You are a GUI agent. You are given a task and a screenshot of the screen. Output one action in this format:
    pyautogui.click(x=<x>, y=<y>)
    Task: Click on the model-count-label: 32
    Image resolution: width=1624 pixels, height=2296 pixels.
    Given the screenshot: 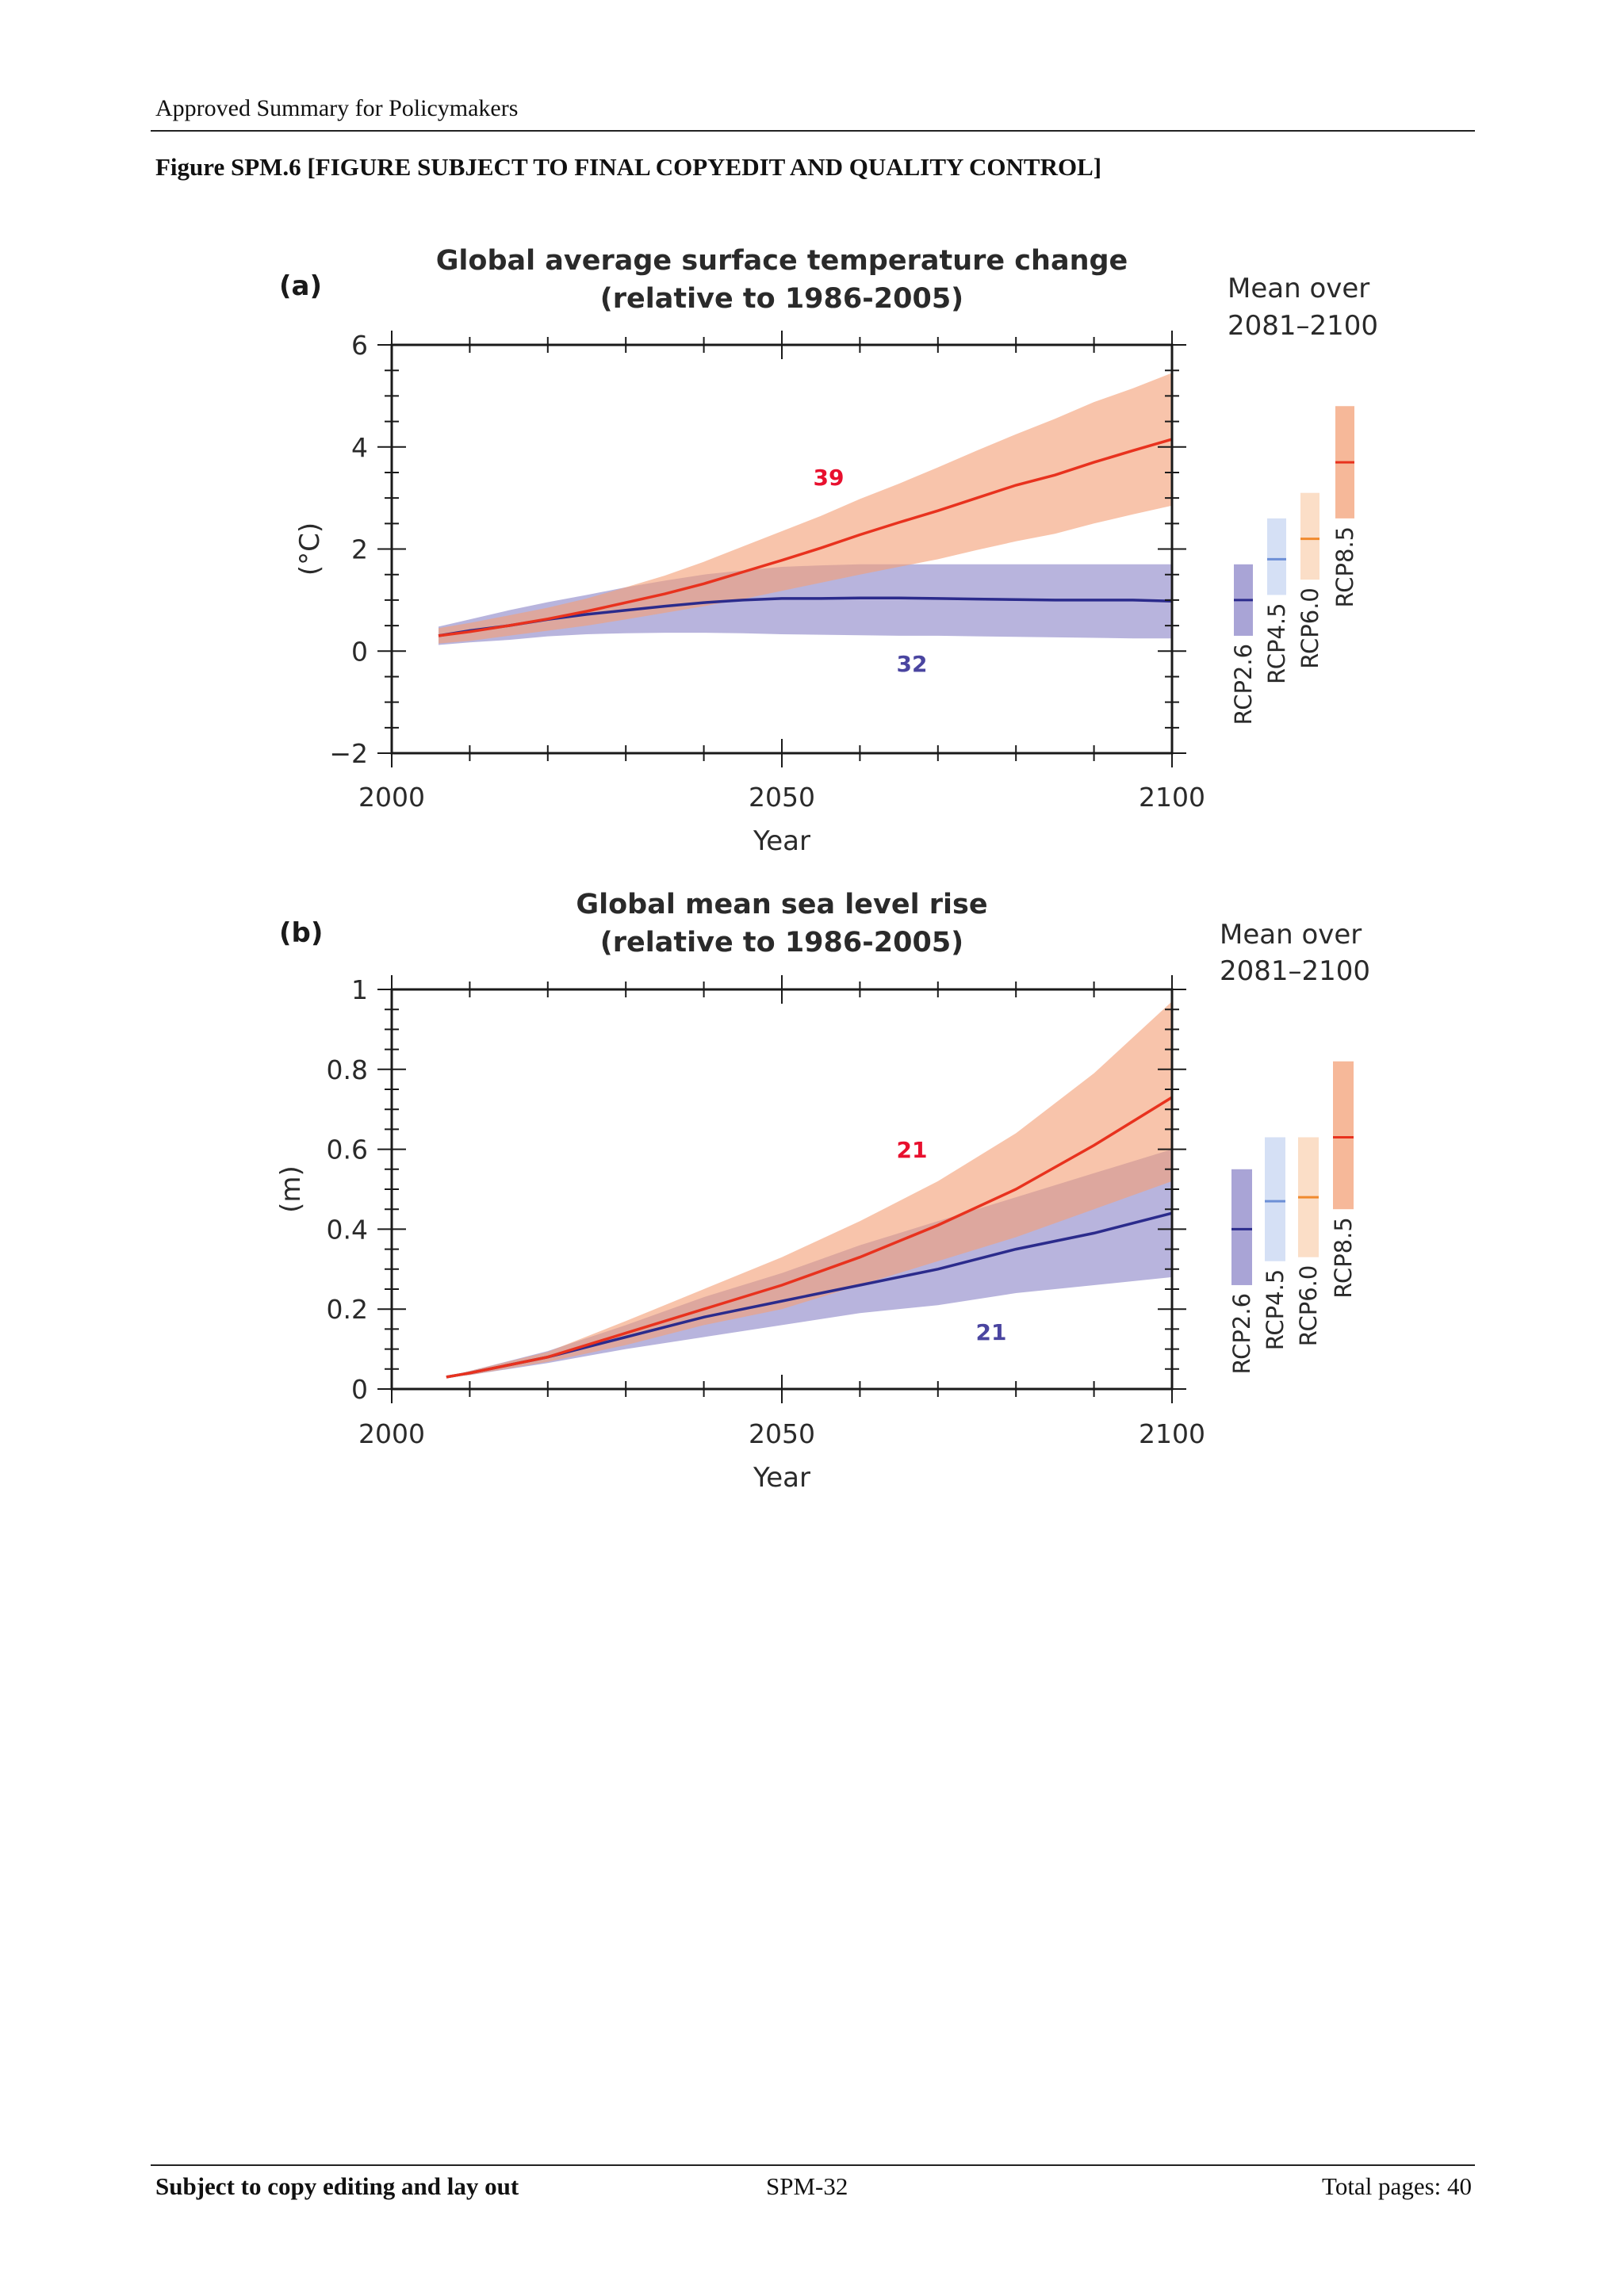 What is the action you would take?
    pyautogui.click(x=912, y=664)
    